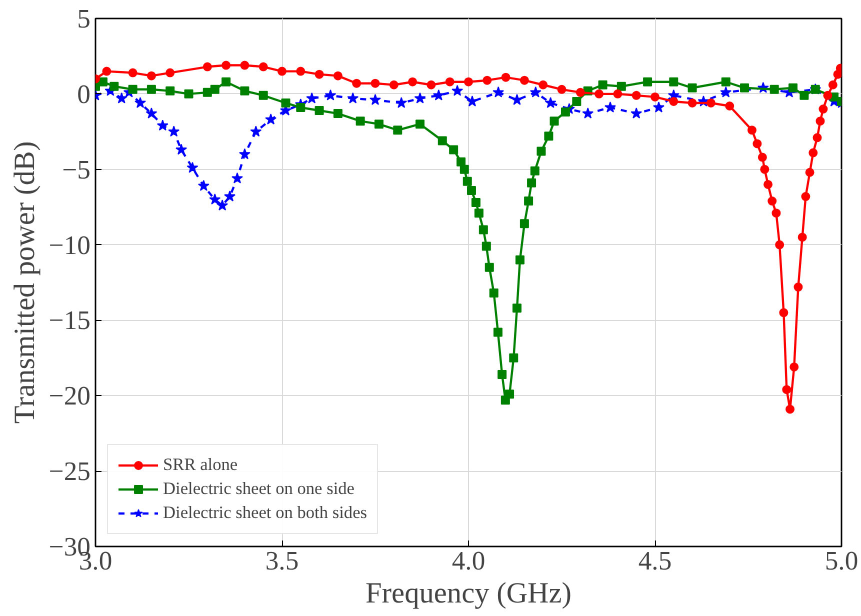 The image size is (861, 616). I want to click on y-axis-title: Transmitted power (dB), so click(24, 282).